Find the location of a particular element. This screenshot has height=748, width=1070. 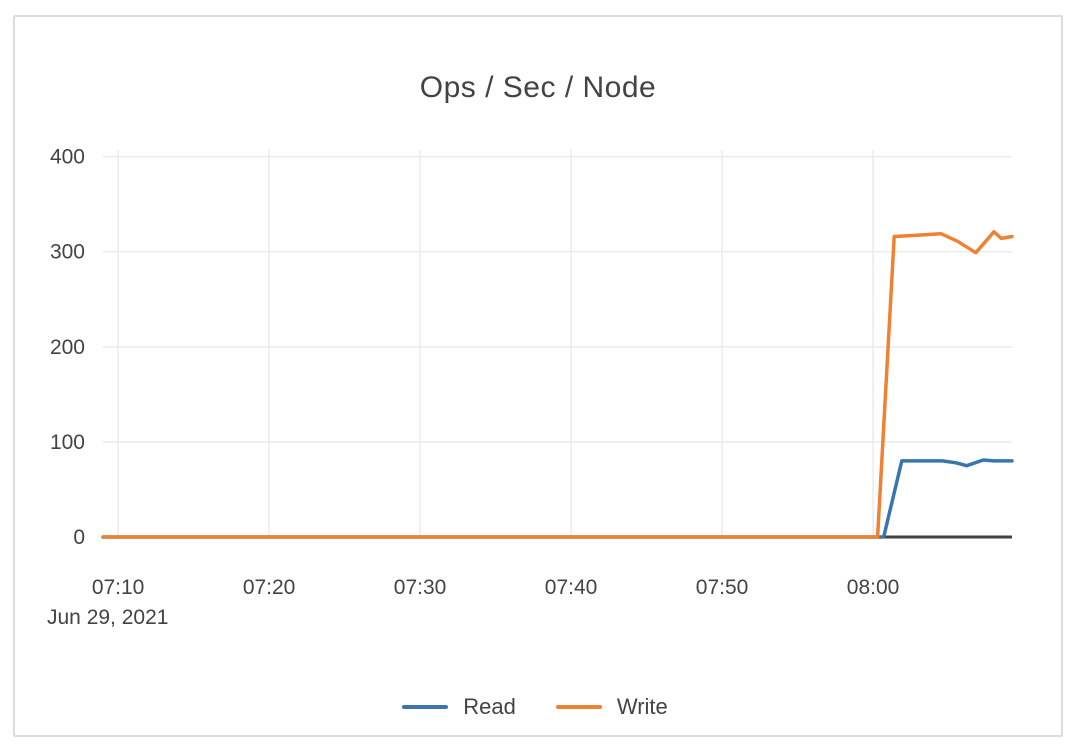

legend-label: Read is located at coordinates (489, 706).